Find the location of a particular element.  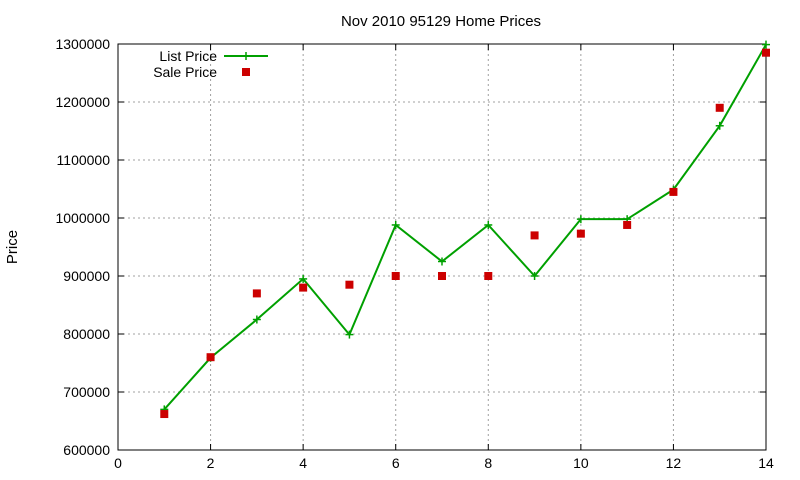

legend-entry: Sale Price is located at coordinates (201, 72).